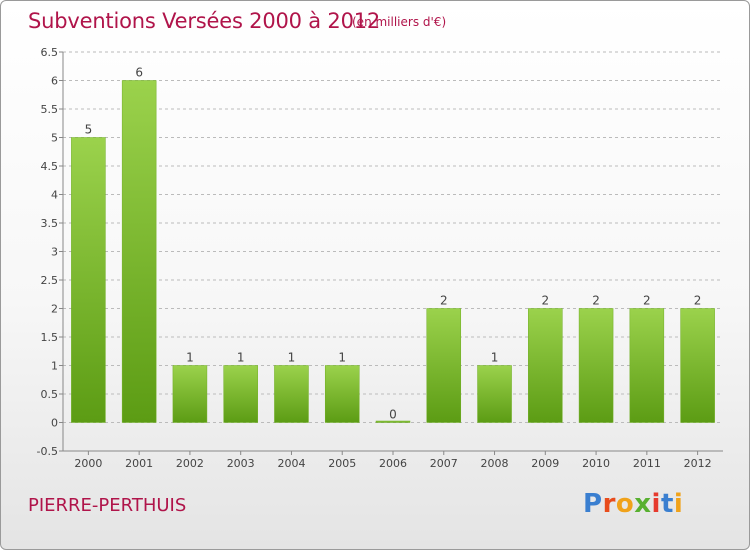 This screenshot has width=750, height=550. I want to click on logo-letter: o, so click(625, 504).